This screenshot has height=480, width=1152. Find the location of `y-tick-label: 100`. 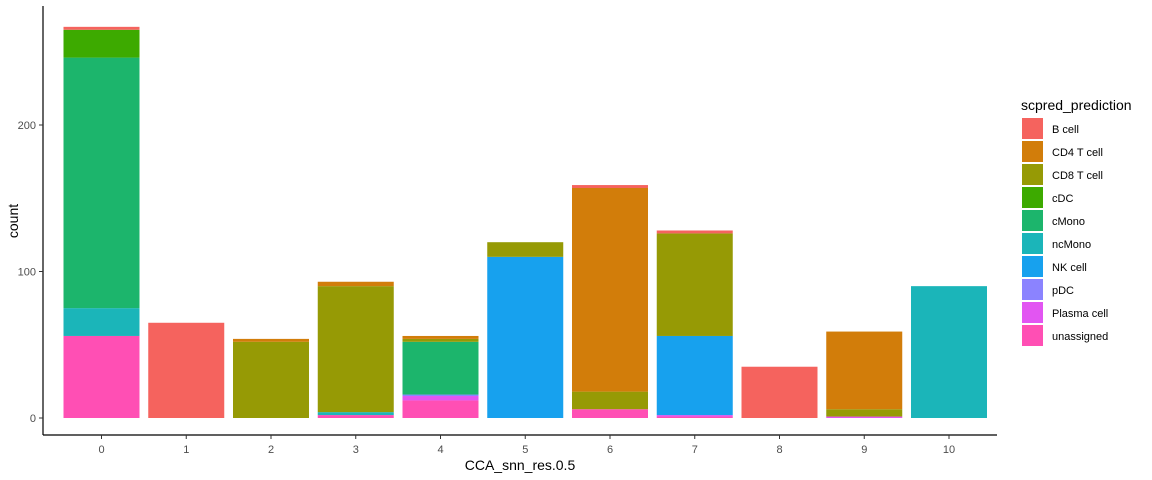

y-tick-label: 100 is located at coordinates (27, 273).